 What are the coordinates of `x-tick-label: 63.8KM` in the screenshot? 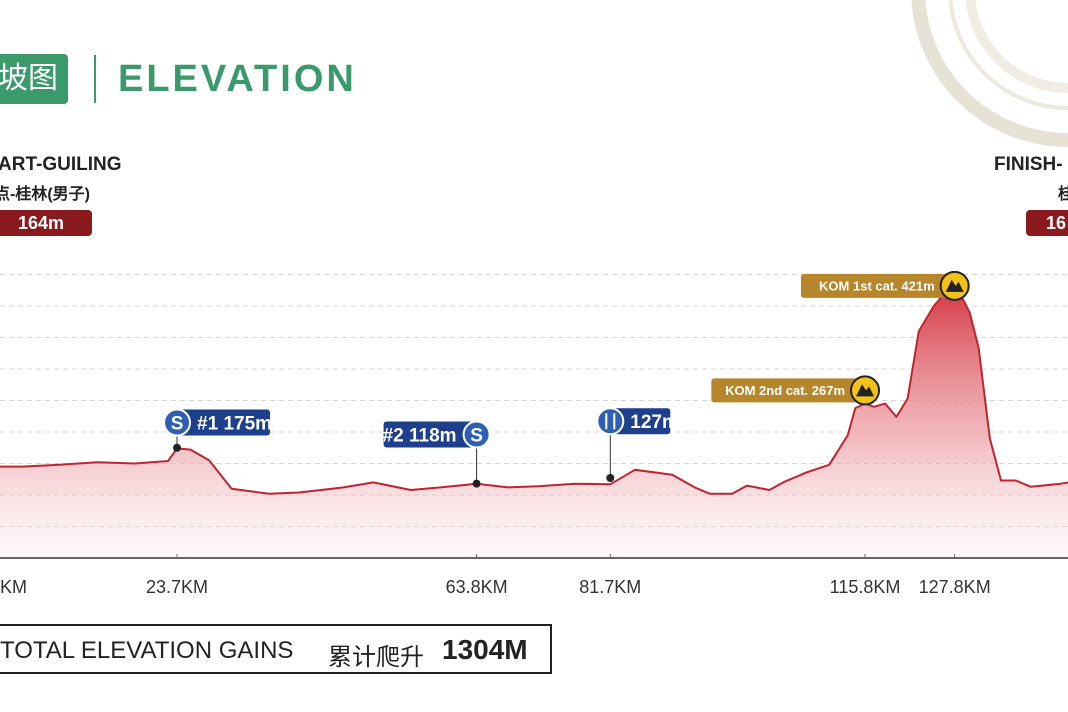 It's located at (477, 587).